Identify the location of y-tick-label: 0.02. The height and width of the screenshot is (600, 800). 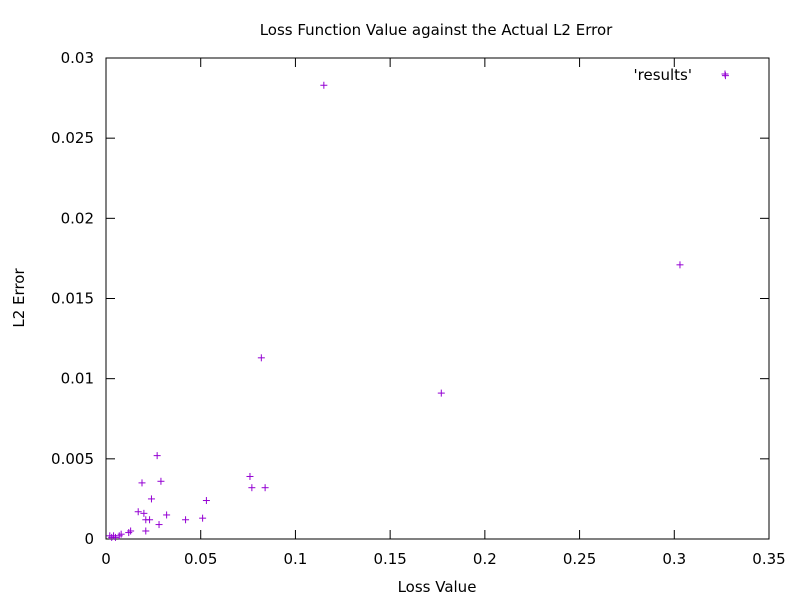
(77, 218).